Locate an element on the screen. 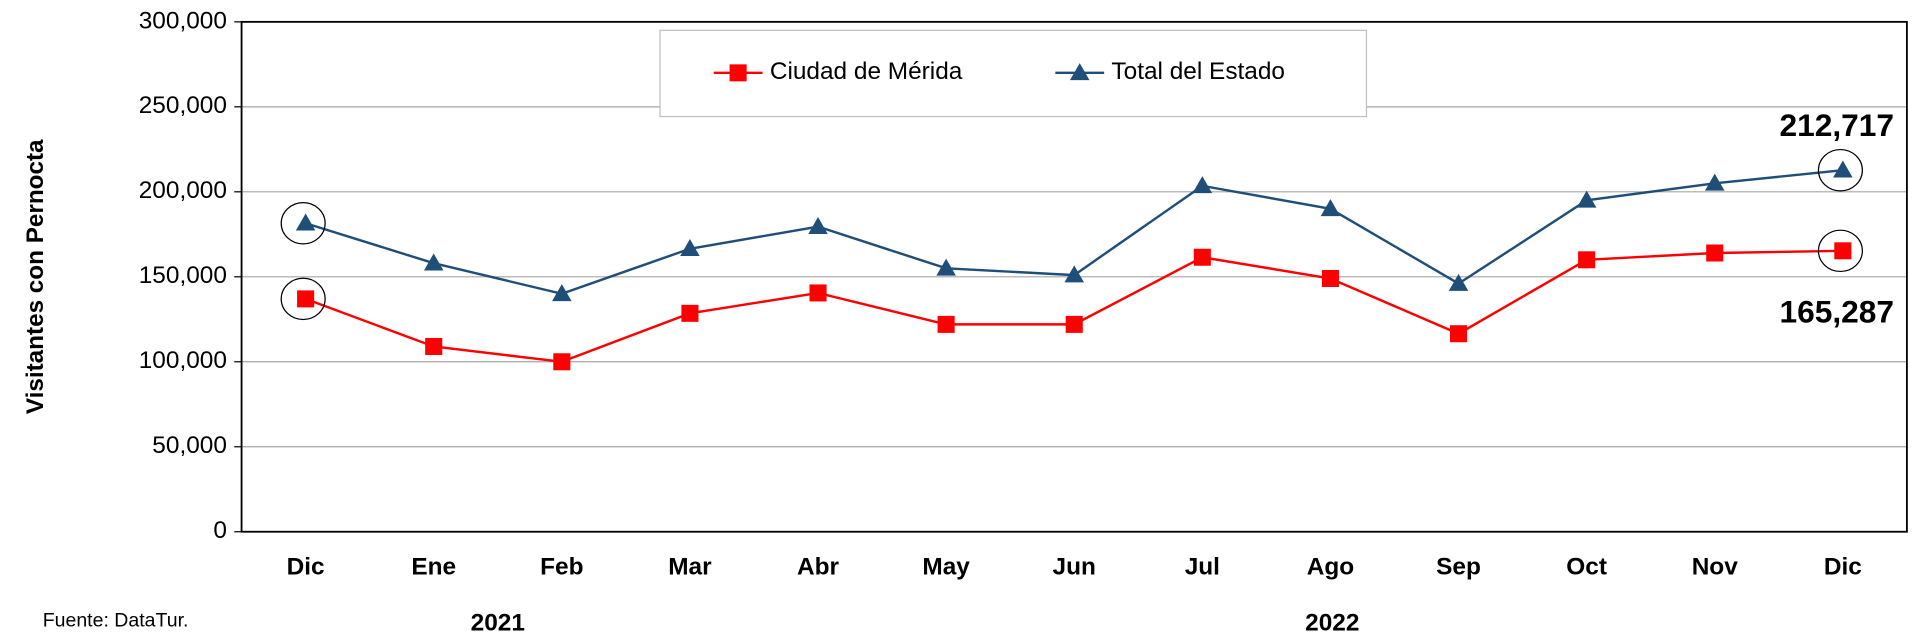  x-tick-label: Feb is located at coordinates (561, 567).